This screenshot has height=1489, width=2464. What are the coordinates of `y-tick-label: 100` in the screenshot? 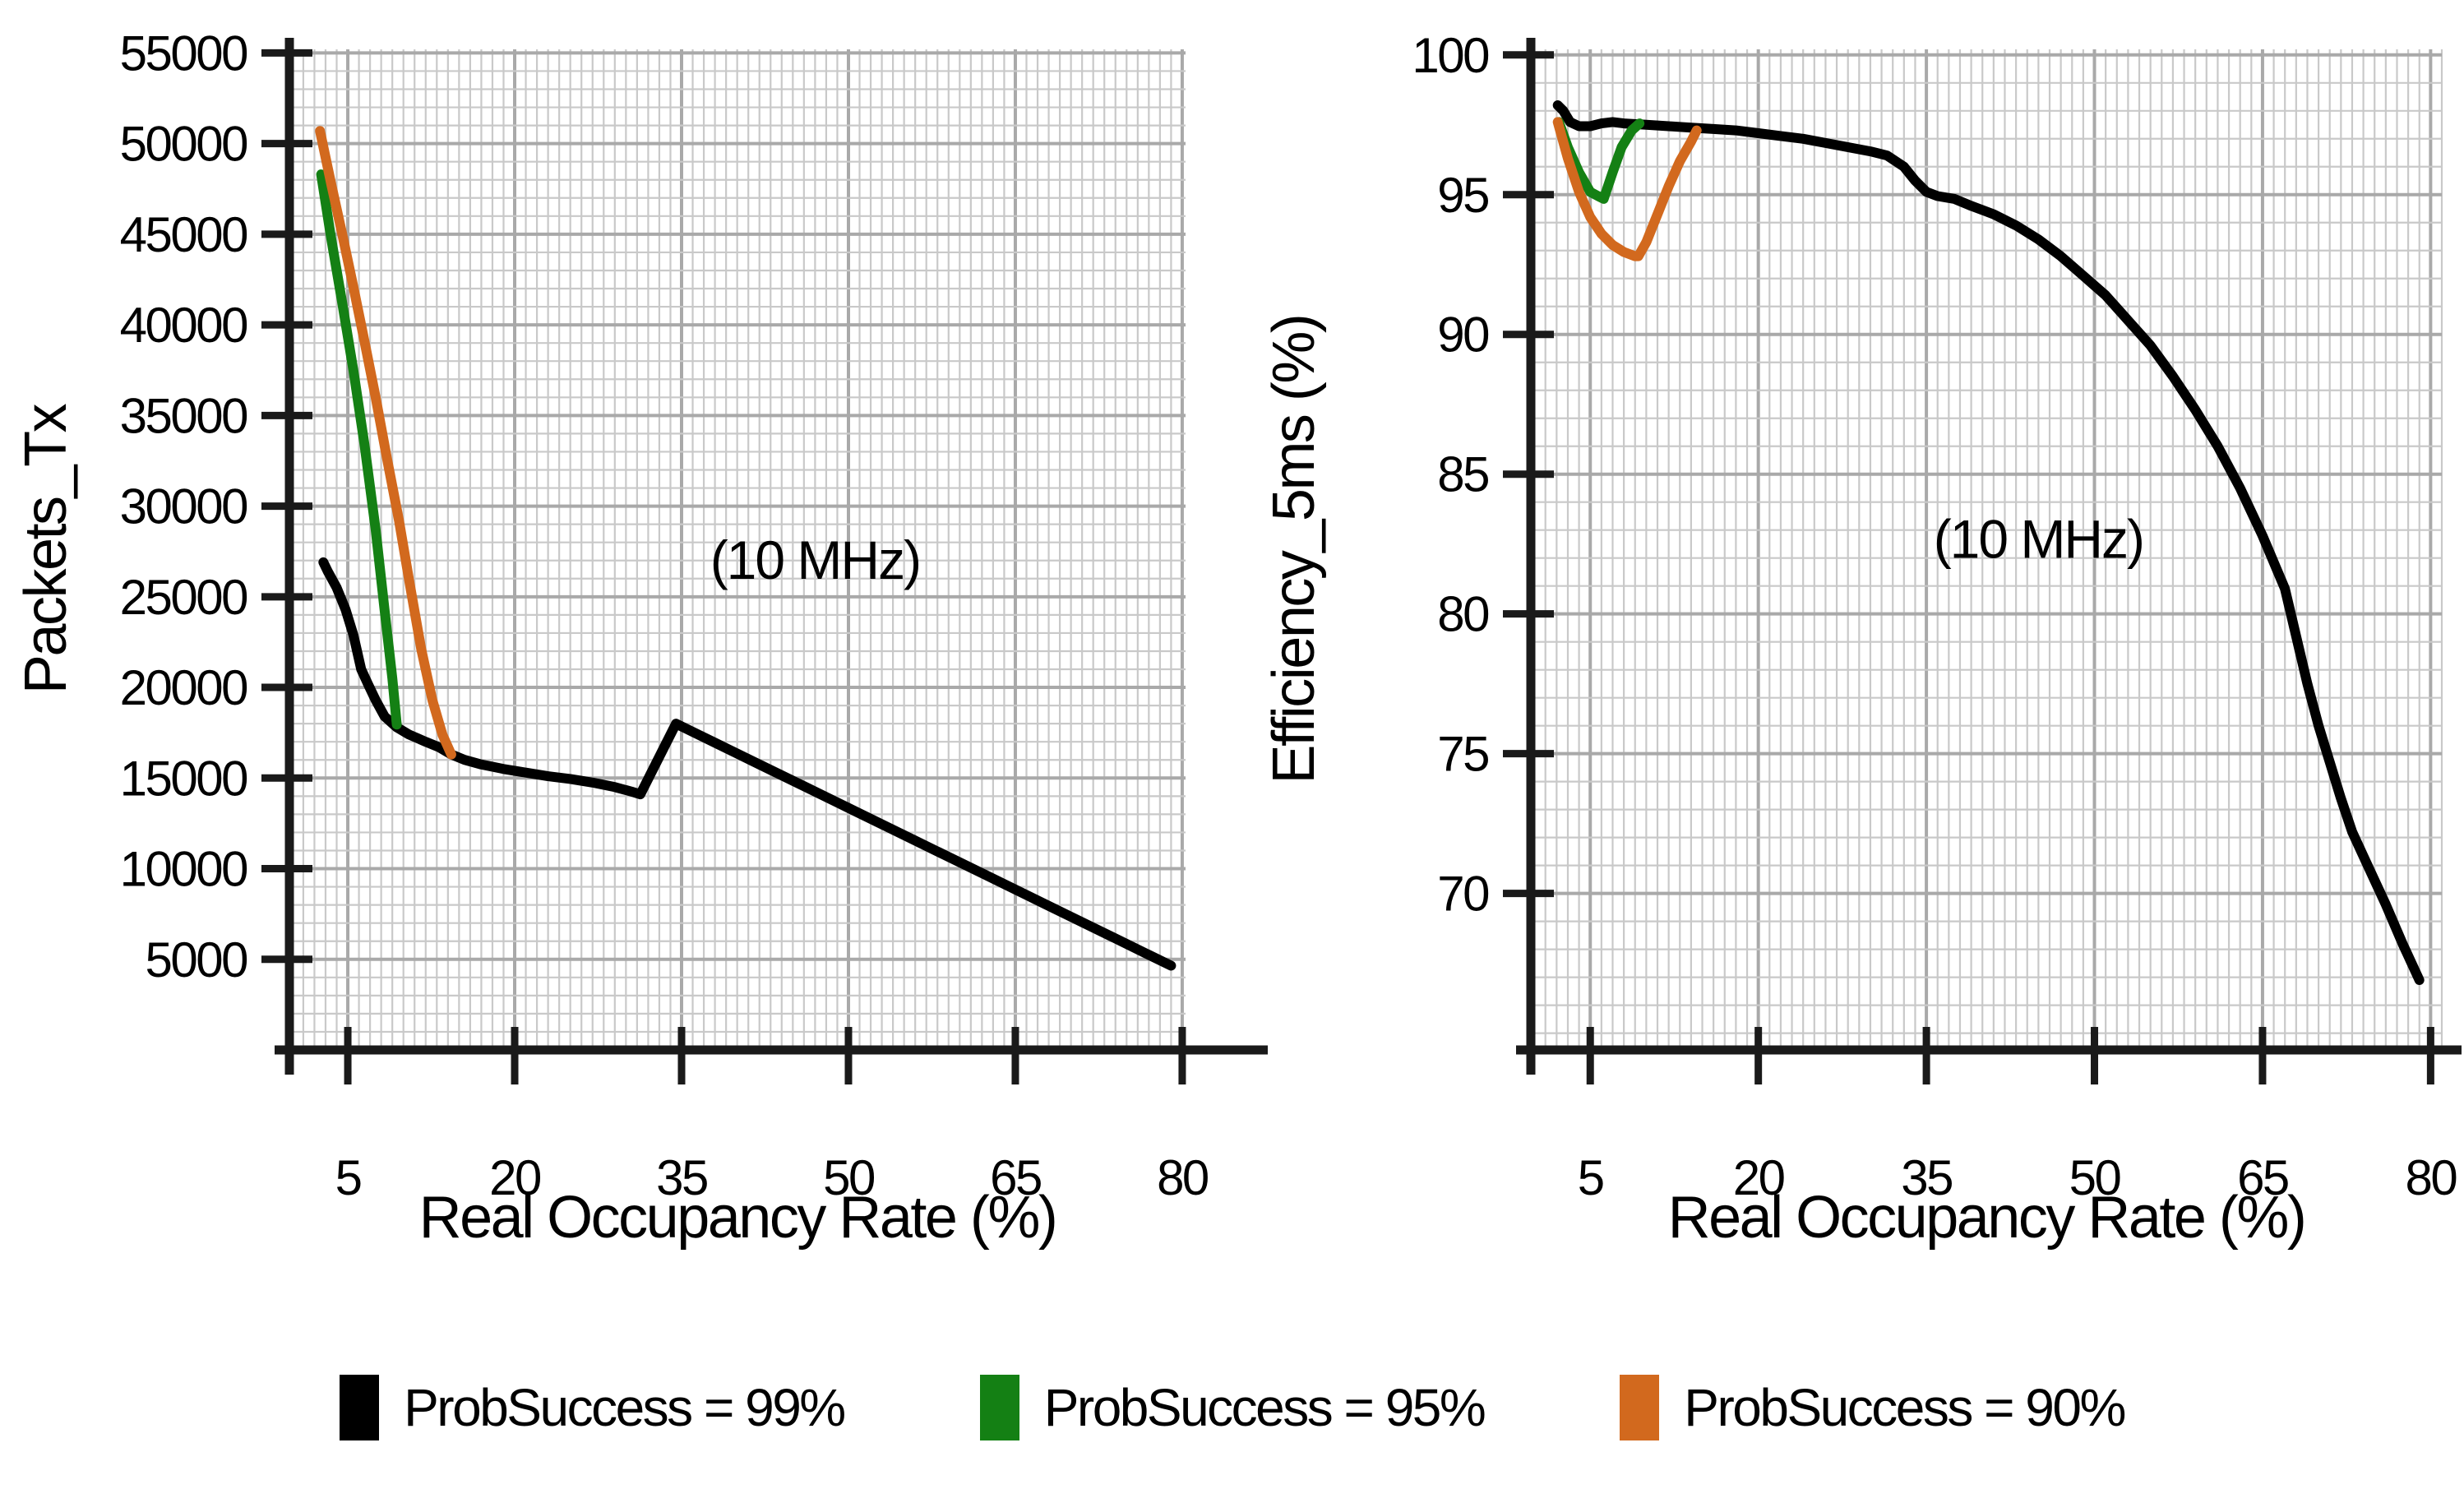 It's located at (1450, 55).